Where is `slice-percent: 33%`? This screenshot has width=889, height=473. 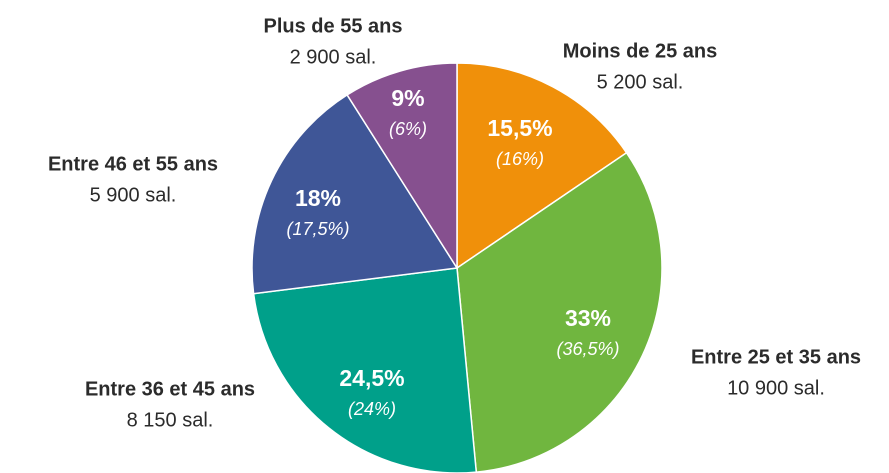 slice-percent: 33% is located at coordinates (588, 318).